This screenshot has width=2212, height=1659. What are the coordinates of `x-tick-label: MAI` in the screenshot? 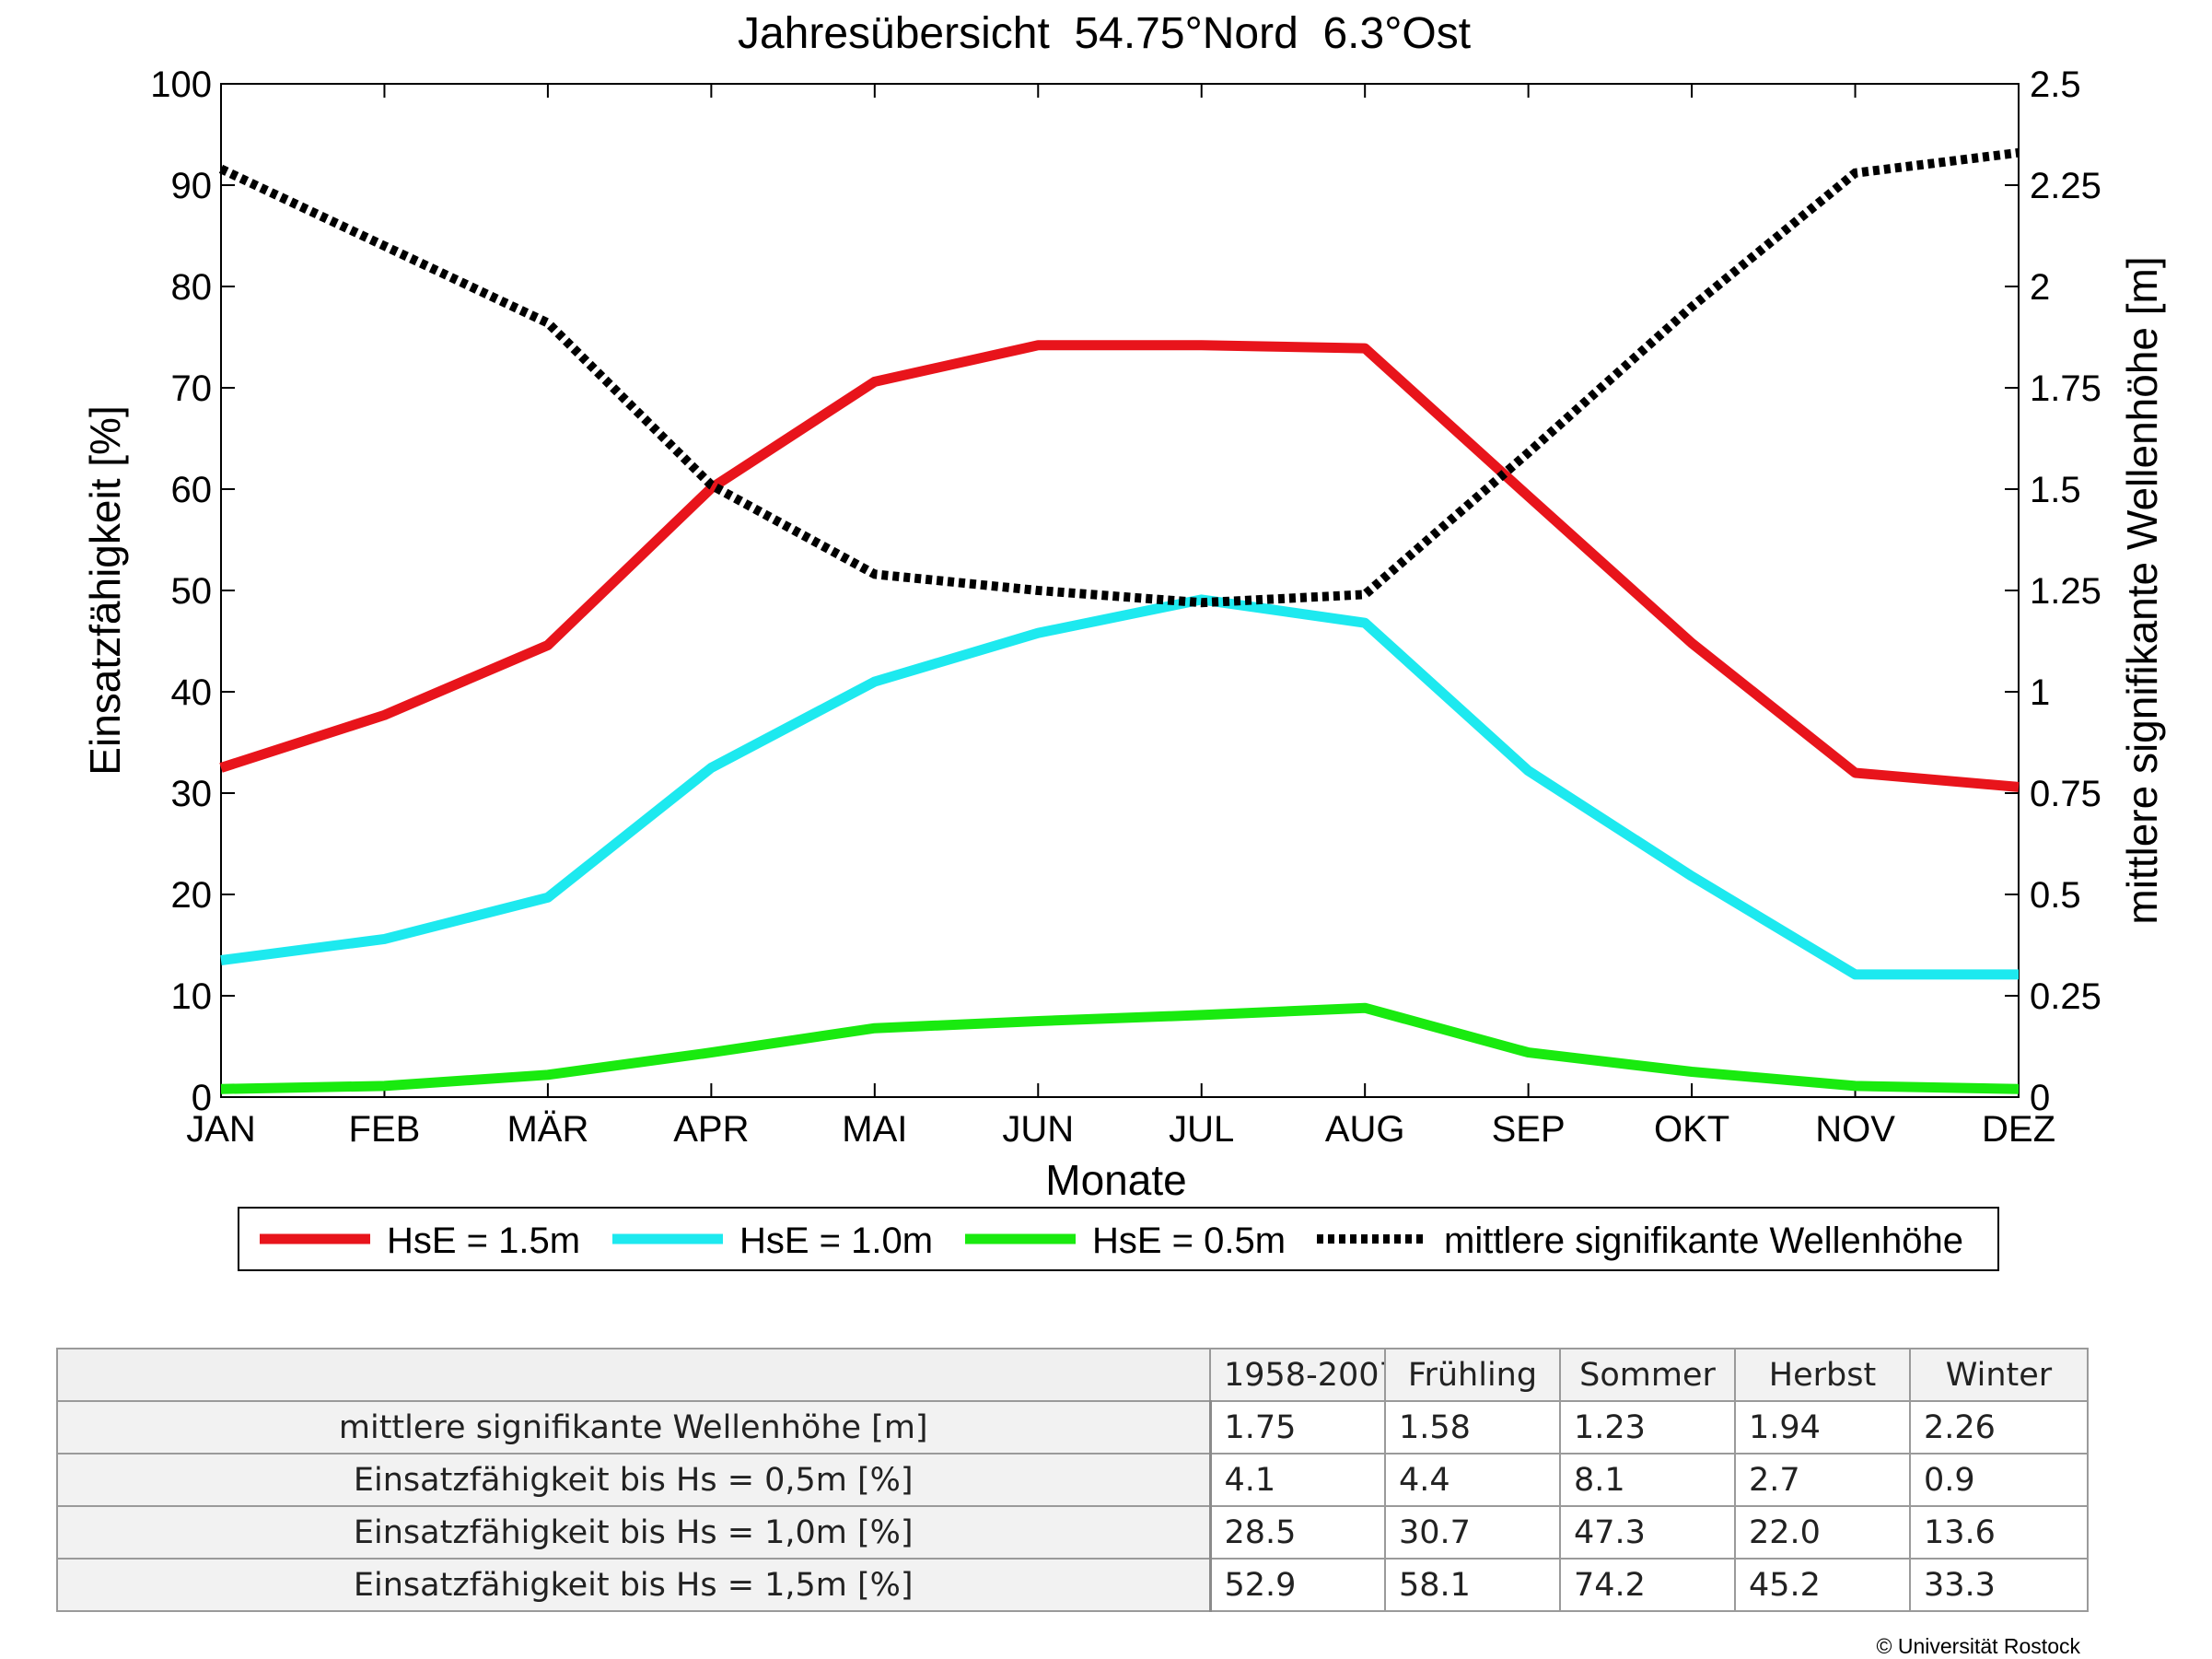 It's located at (874, 1129).